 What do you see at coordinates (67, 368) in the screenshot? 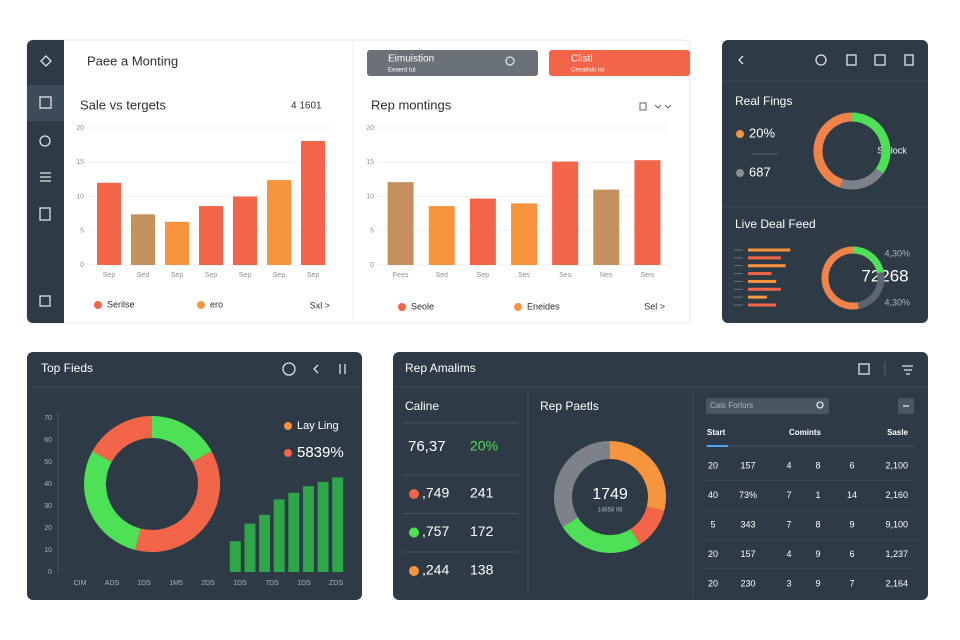
I see `panel-title: Top Fieds` at bounding box center [67, 368].